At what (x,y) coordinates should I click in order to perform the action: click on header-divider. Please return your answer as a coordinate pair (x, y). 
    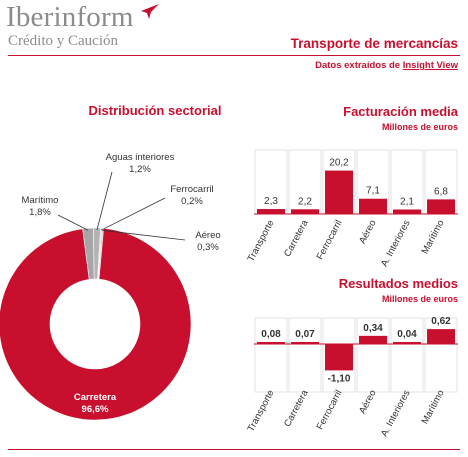
    Looking at the image, I should click on (234, 55).